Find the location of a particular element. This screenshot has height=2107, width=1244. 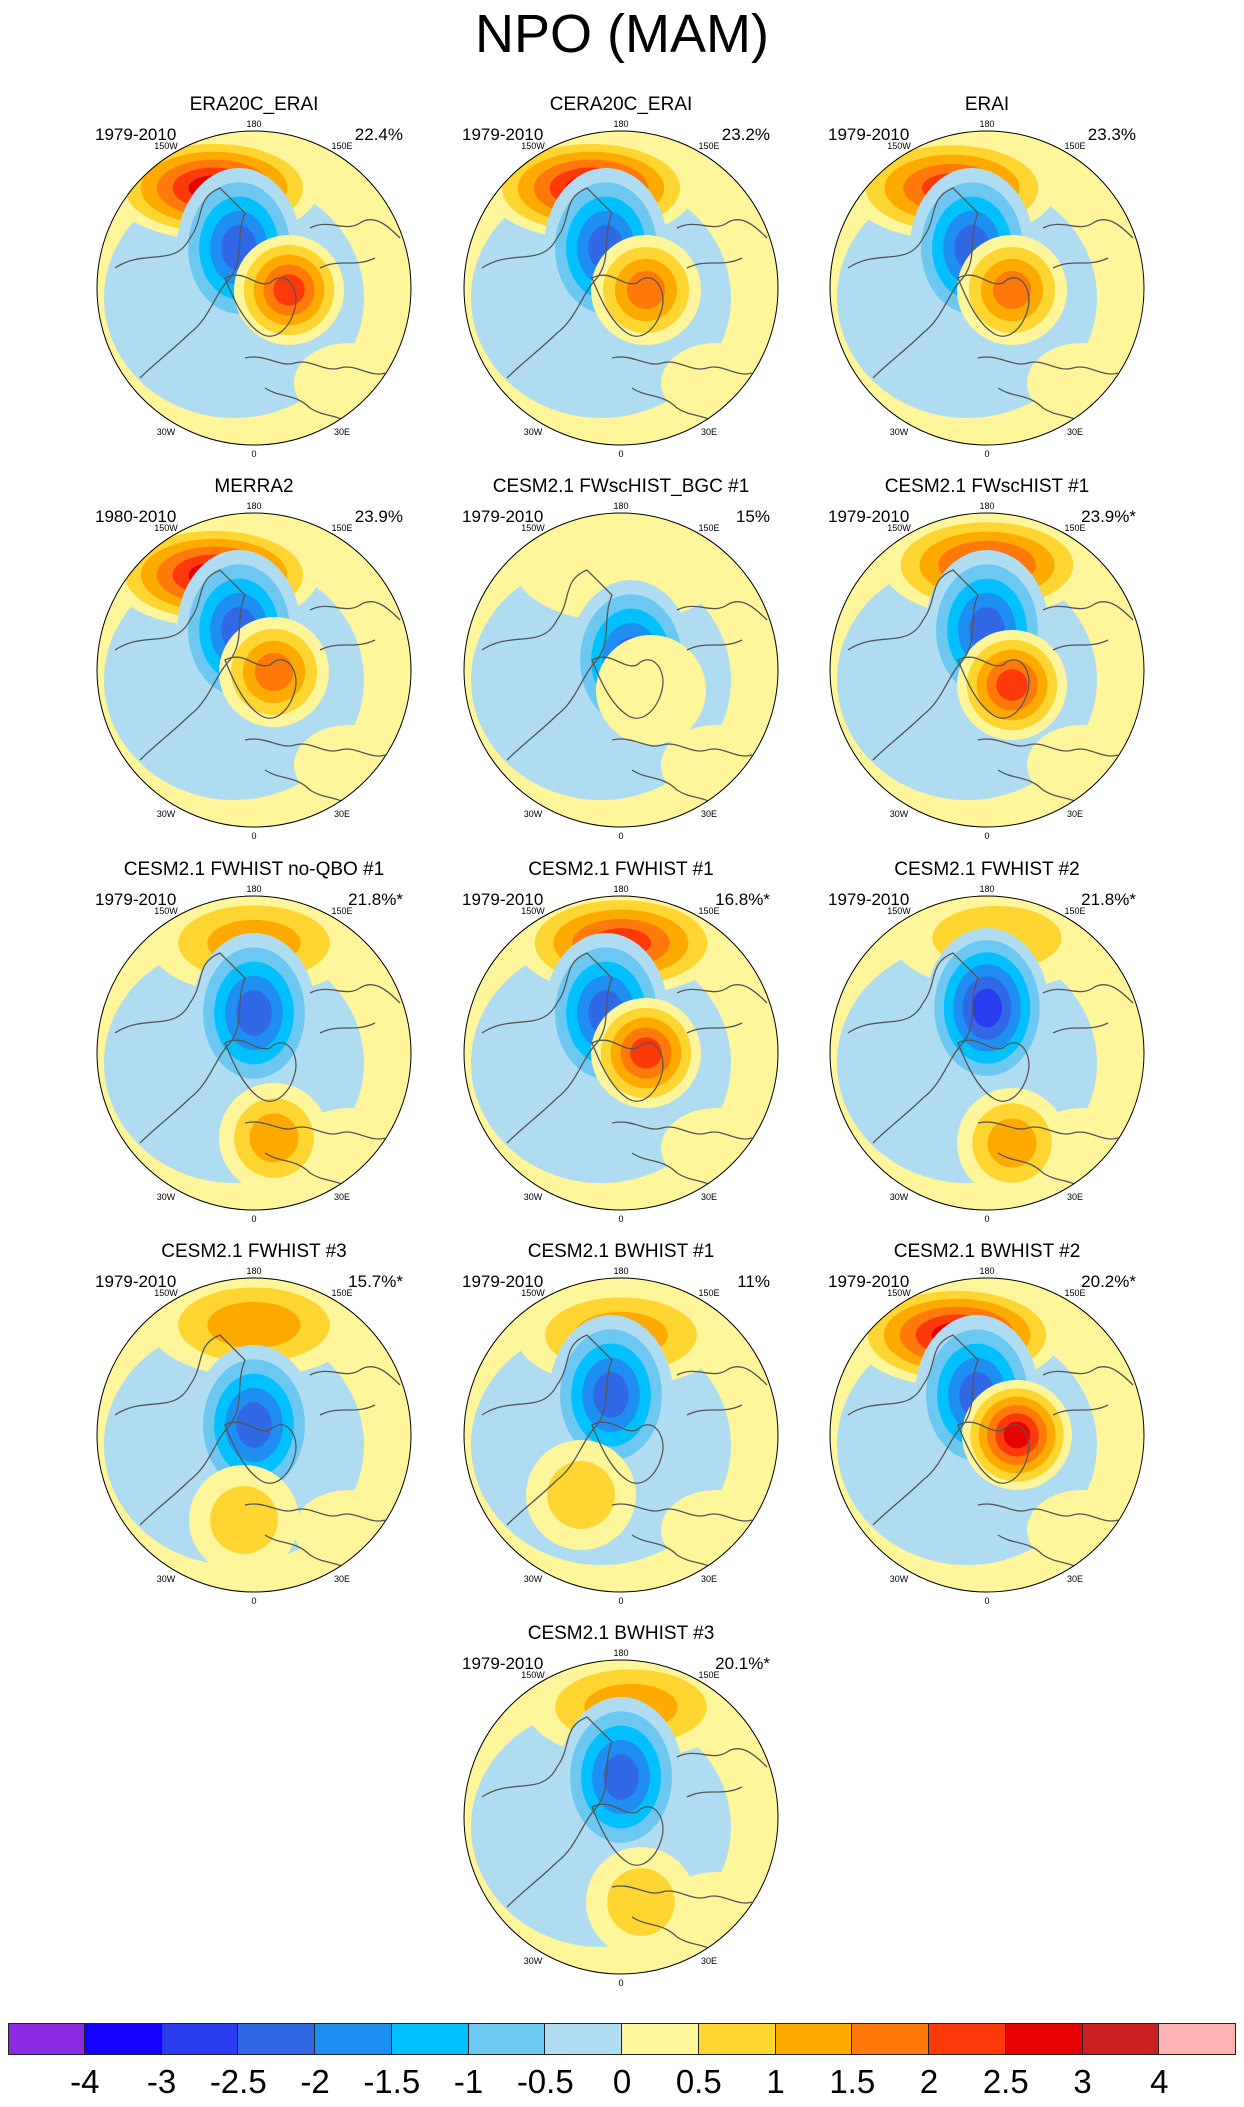

panel-explained-variance: 23.9%* is located at coordinates (1108, 516).